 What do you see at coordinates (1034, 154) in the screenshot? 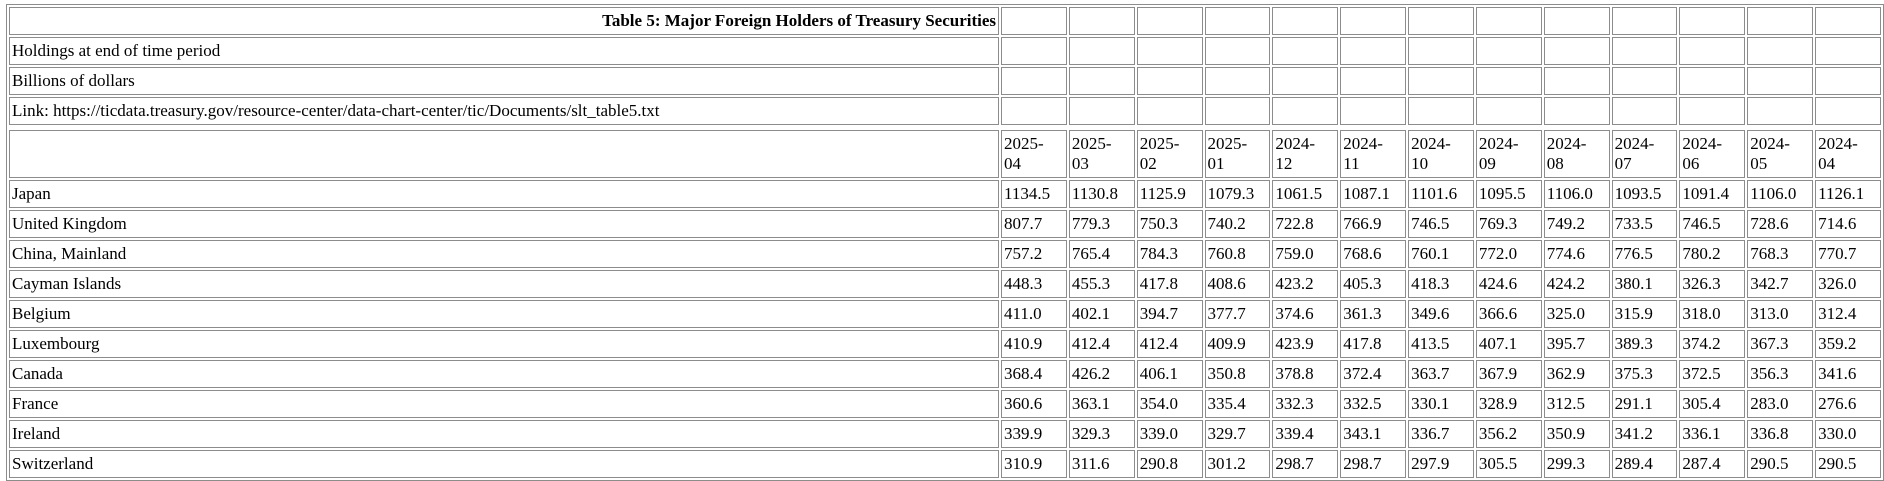
I see `period-header: 2025- 04` at bounding box center [1034, 154].